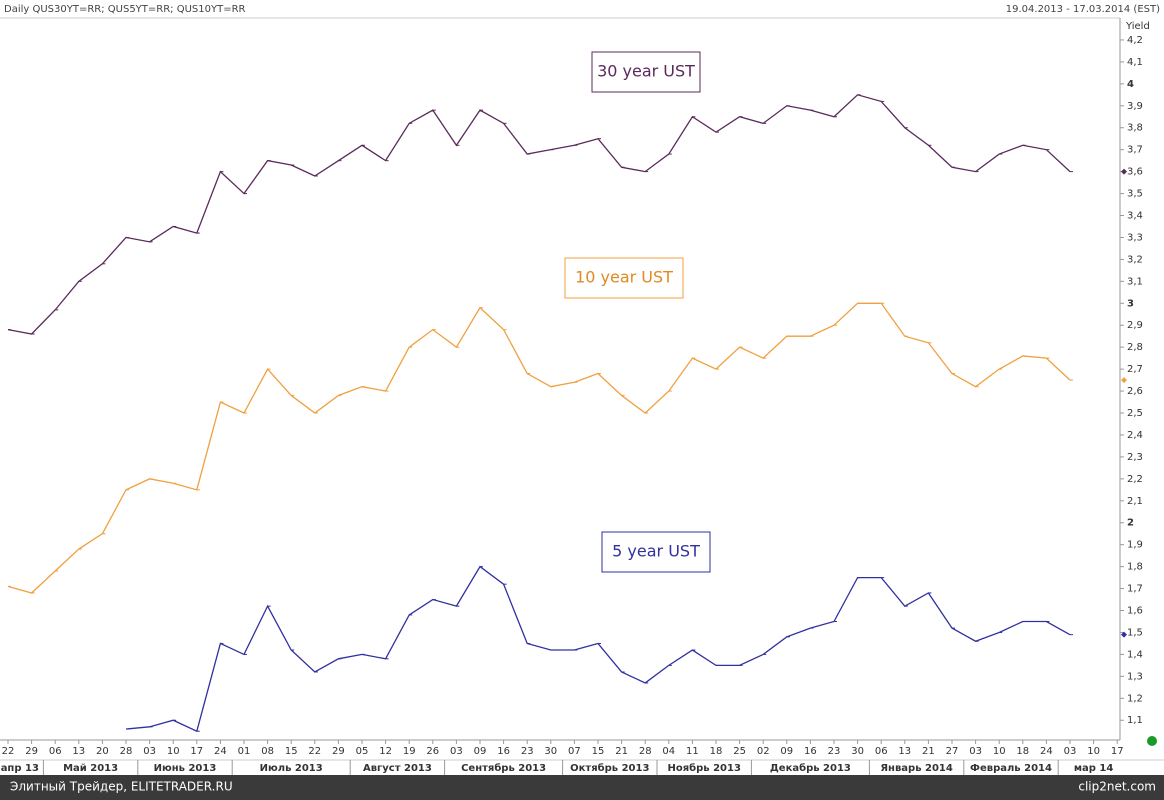 This screenshot has width=1164, height=800. What do you see at coordinates (20, 768) in the screenshot?
I see `month-label: апр 13` at bounding box center [20, 768].